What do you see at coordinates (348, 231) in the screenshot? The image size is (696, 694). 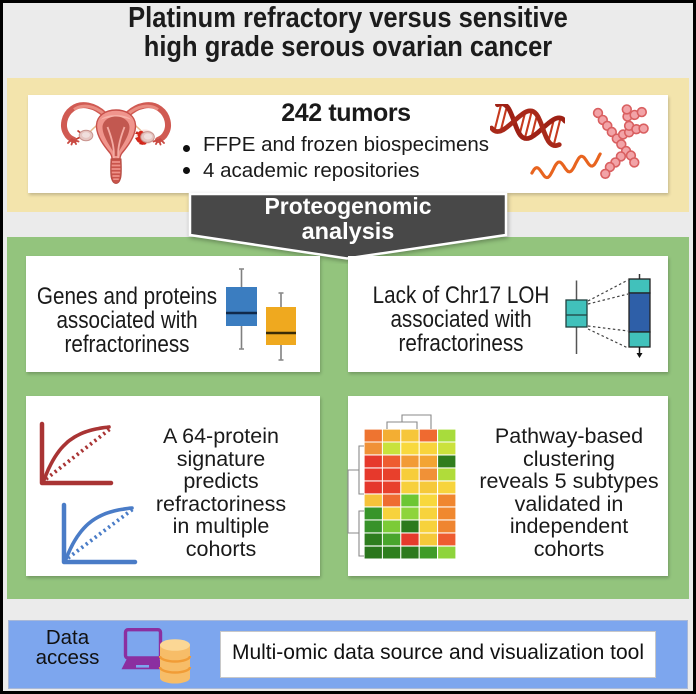 I see `svg-text: analysis` at bounding box center [348, 231].